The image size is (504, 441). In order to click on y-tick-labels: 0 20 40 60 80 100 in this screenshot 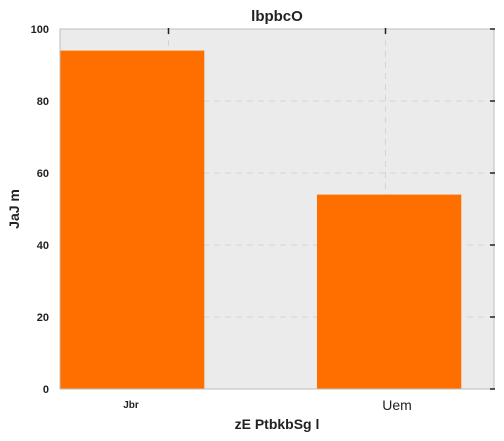, I will do `click(40, 210)`.